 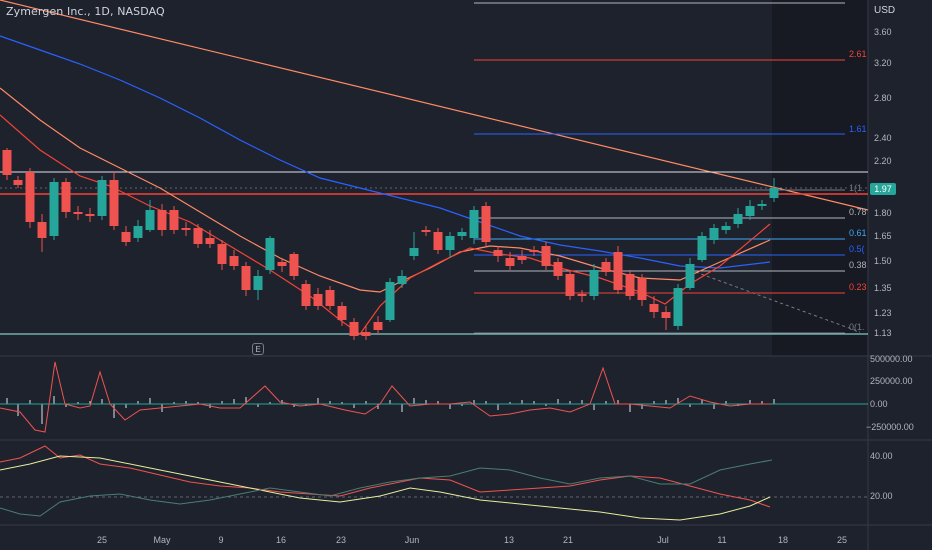 What do you see at coordinates (85, 11) in the screenshot?
I see `symbol-title: Zymergen Inc., 1D, NASDAQ` at bounding box center [85, 11].